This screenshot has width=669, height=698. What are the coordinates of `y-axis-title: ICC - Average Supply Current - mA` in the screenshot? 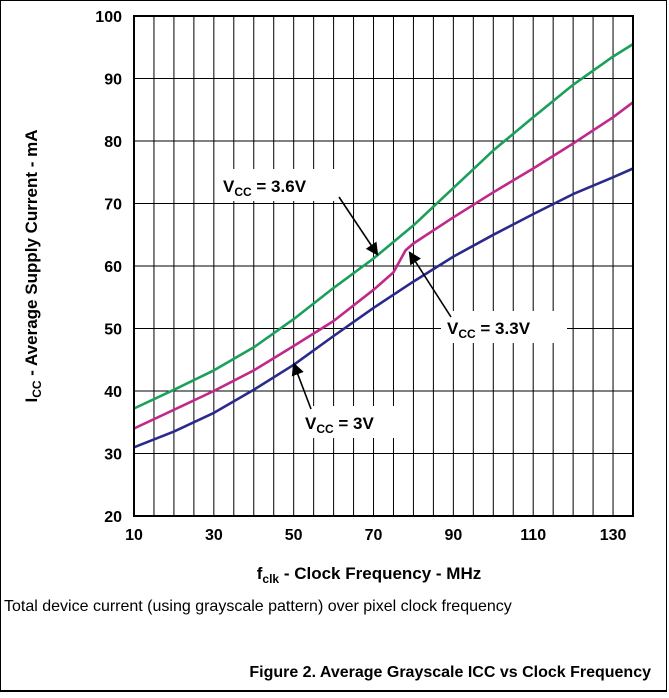 It's located at (33, 265).